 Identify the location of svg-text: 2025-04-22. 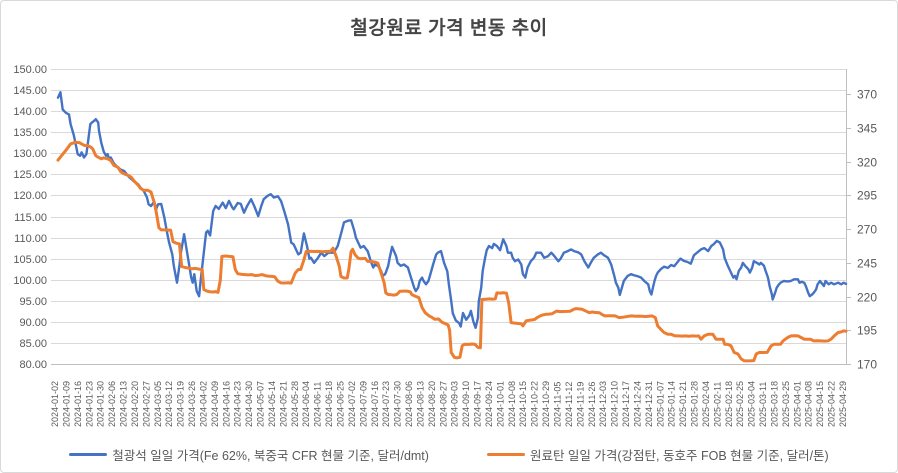
(832, 404).